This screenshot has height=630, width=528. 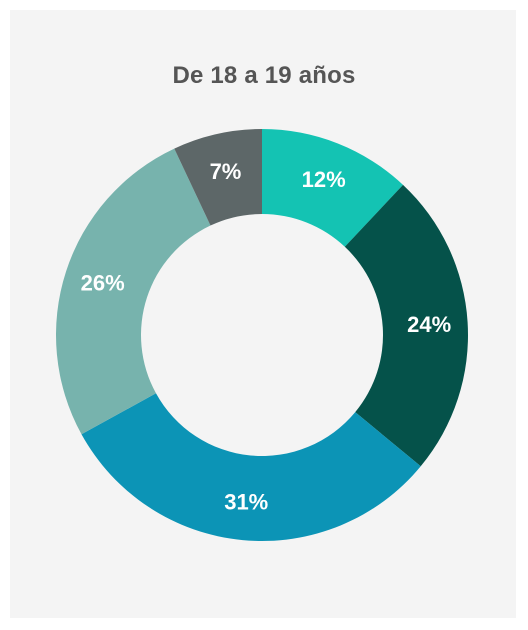 I want to click on slice-label-0: 12%, so click(x=324, y=179).